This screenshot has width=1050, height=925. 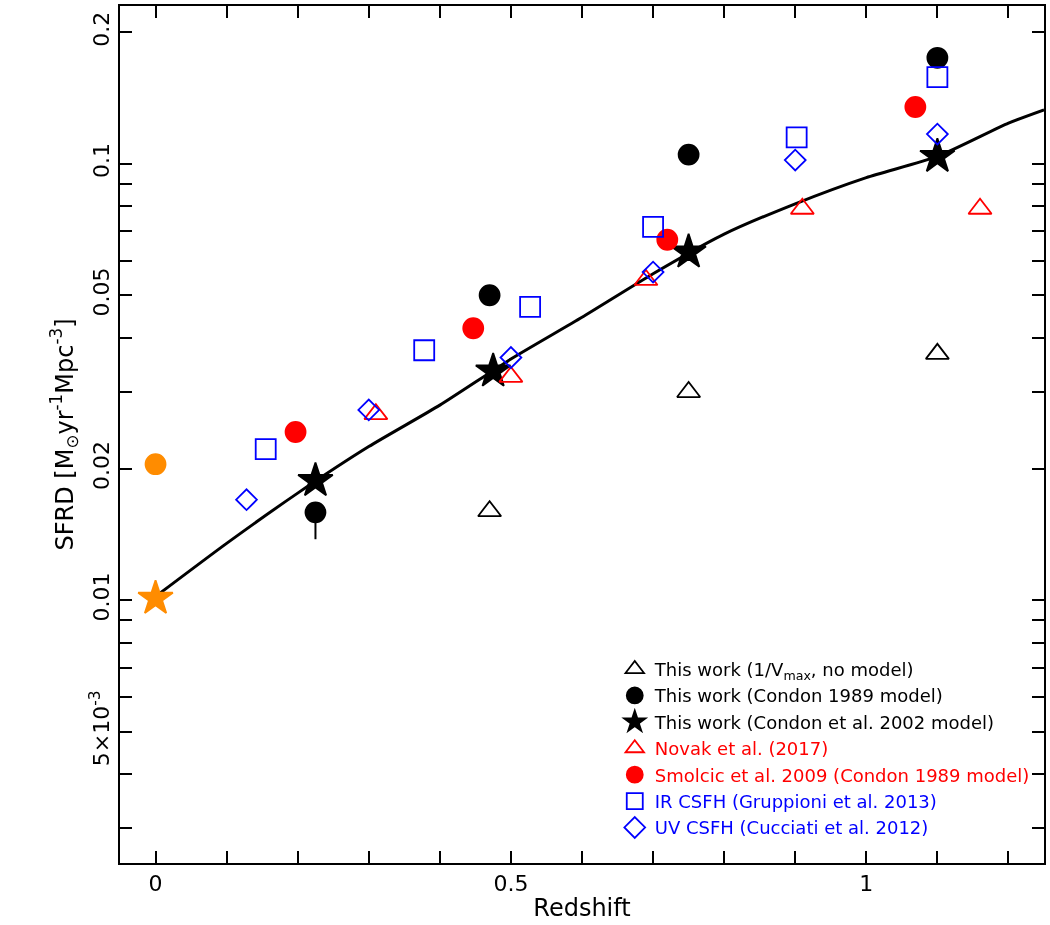 I want to click on y-tick-label: 0.01, so click(x=102, y=597).